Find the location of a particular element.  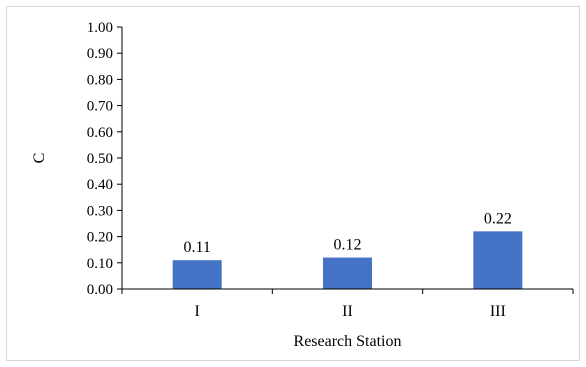

x-tick-label-I: I is located at coordinates (197, 311).